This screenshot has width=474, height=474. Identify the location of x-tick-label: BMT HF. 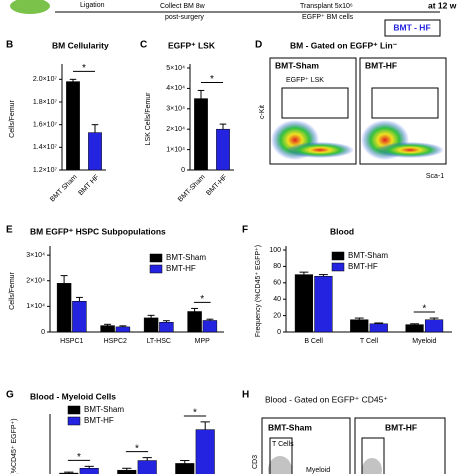
(88, 185).